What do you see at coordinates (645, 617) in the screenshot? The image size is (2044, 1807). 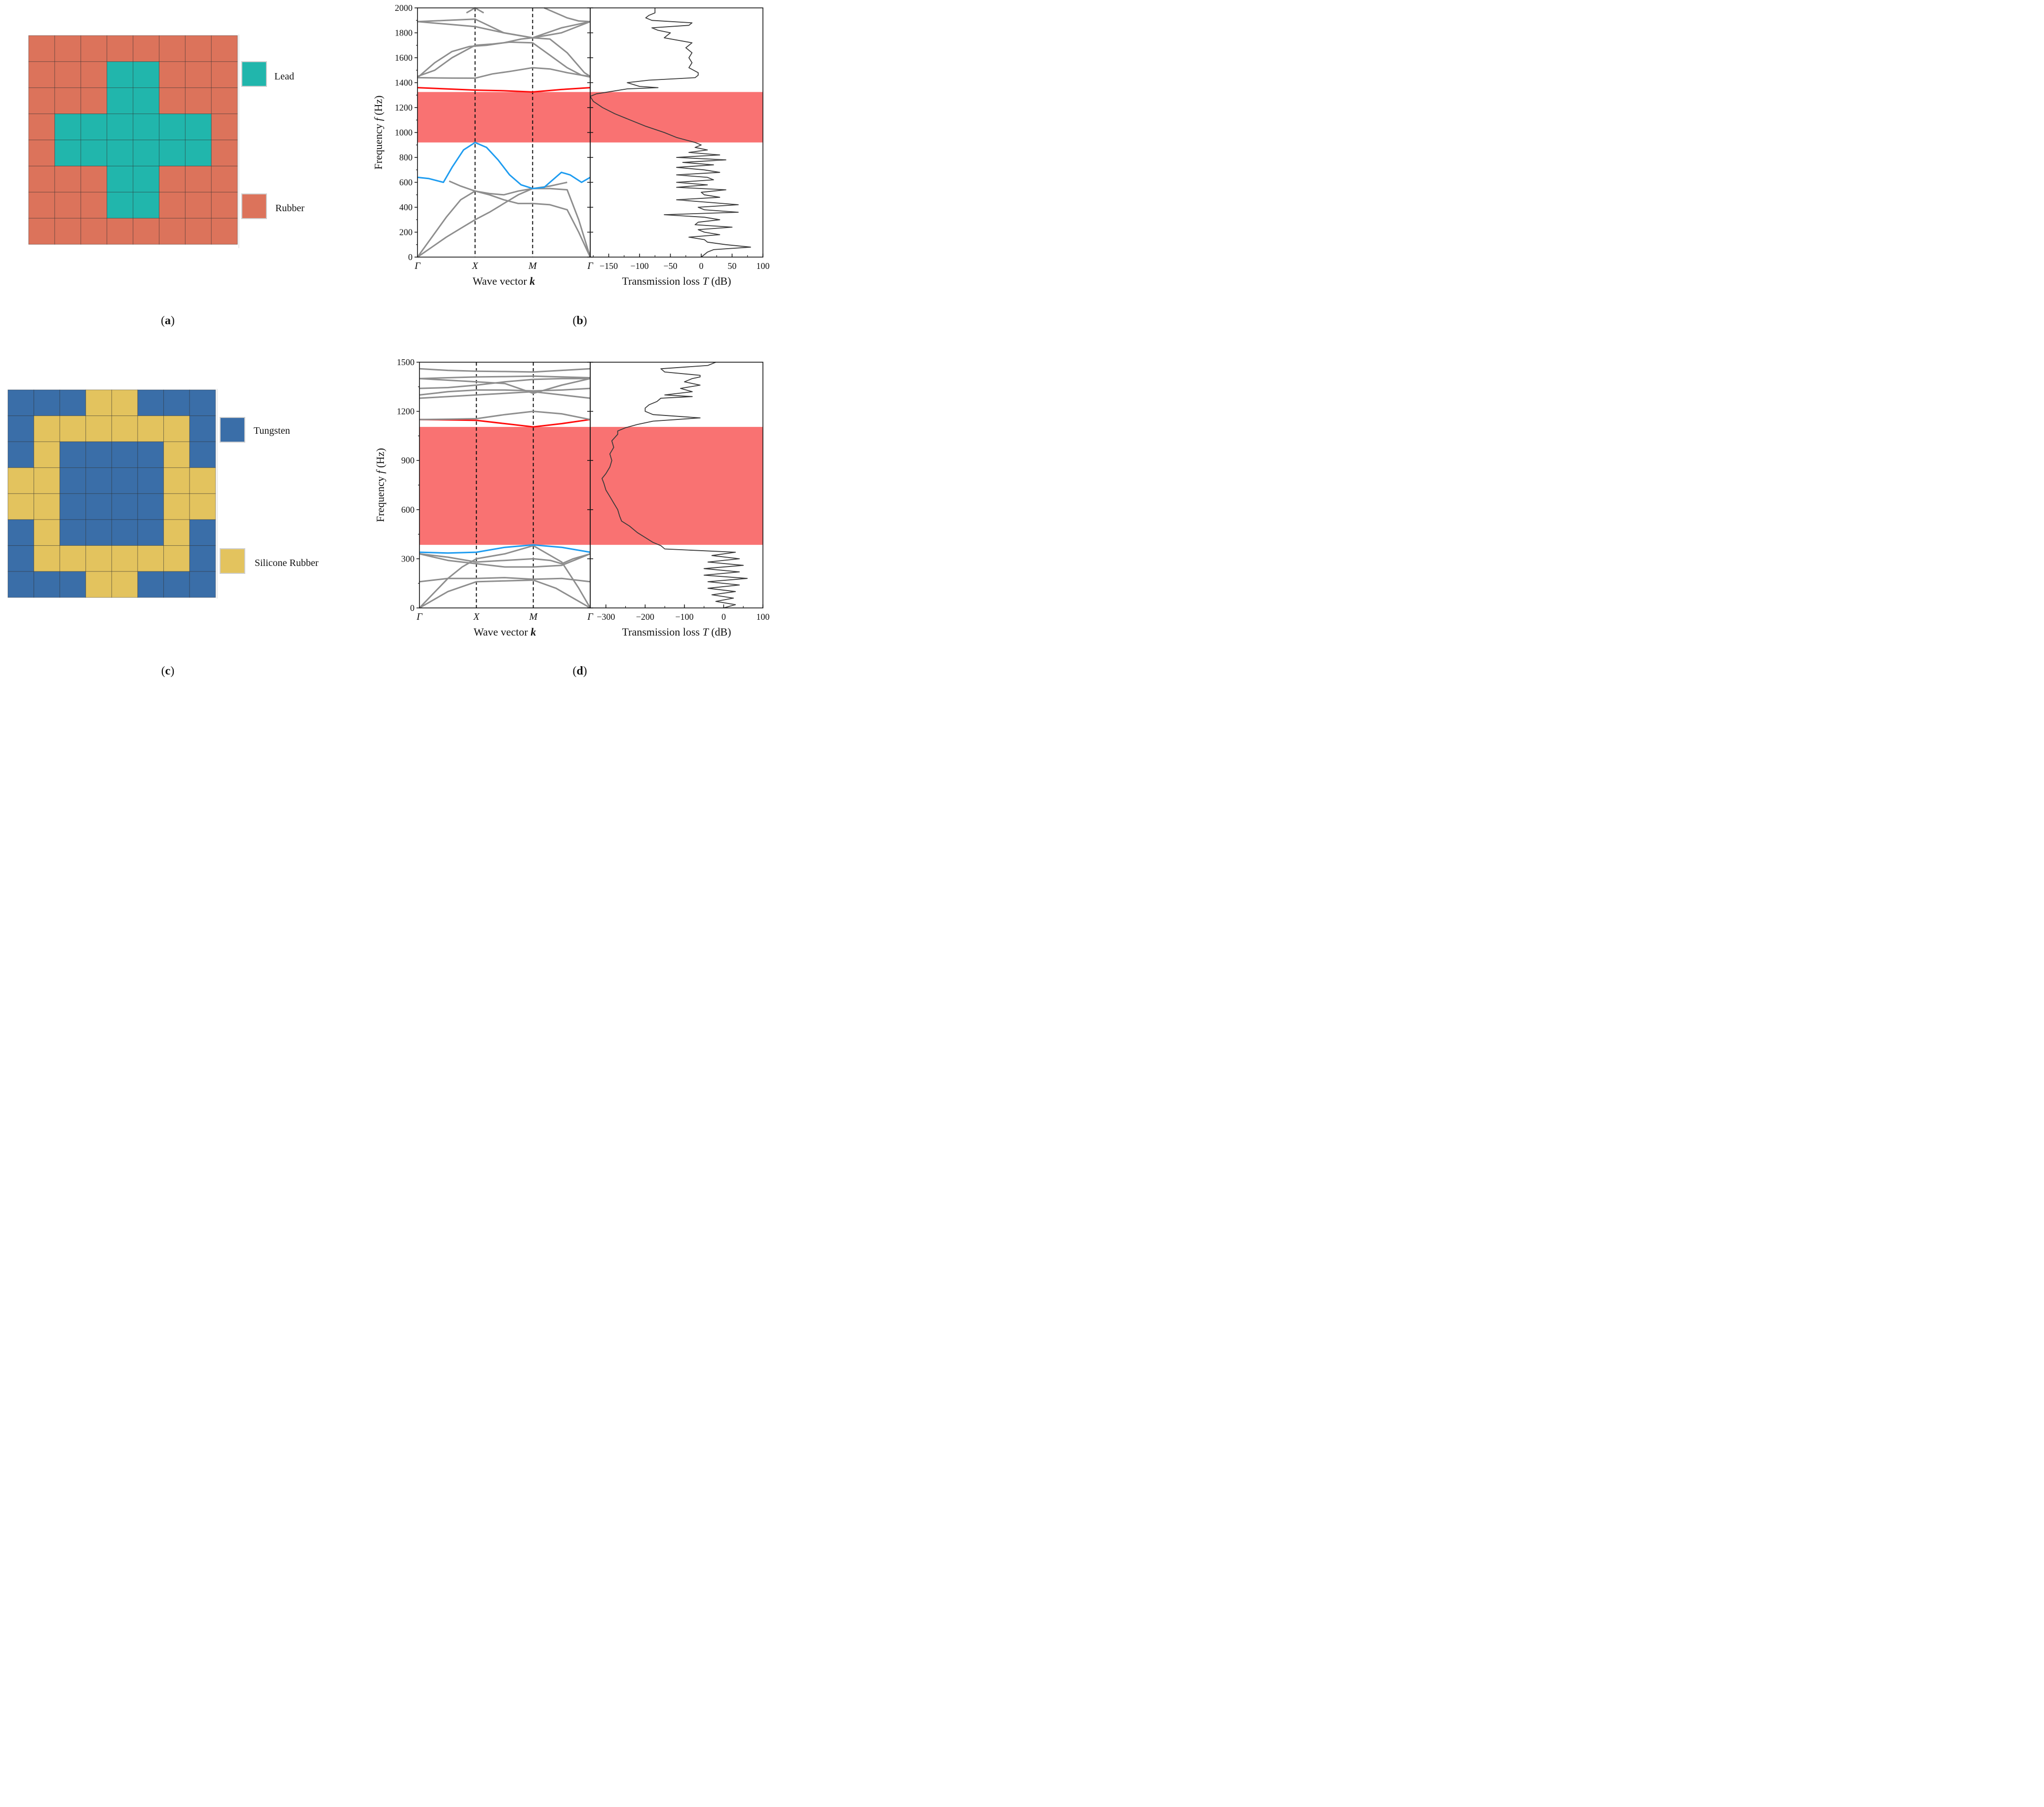 I see `tl-tick-label: −200` at bounding box center [645, 617].